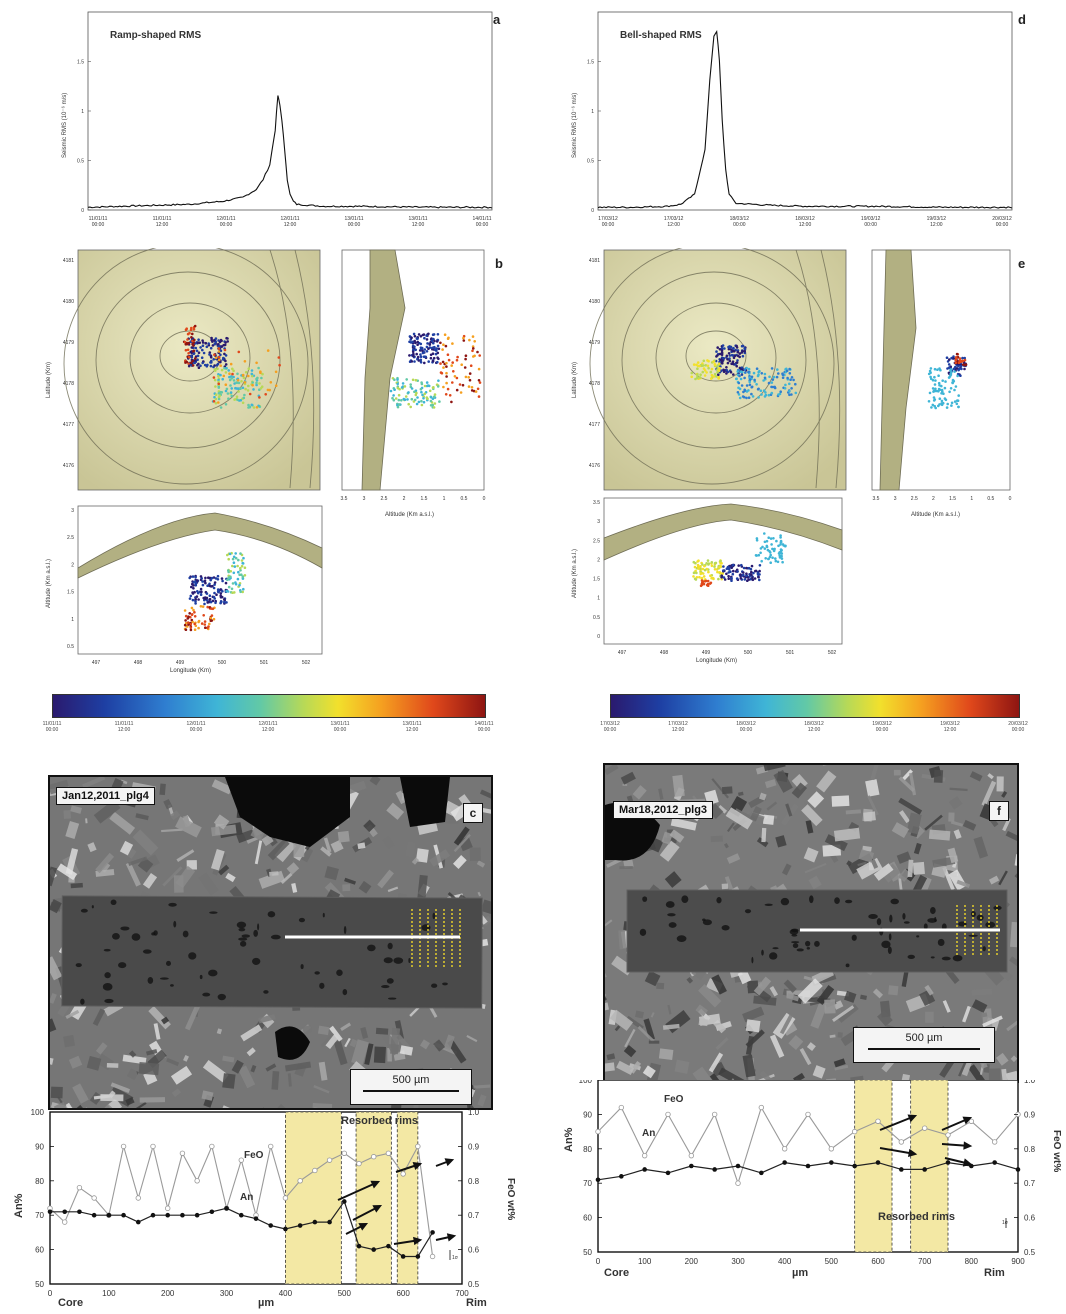 The image size is (1066, 1314). I want to click on scale-line-f, so click(924, 1049).